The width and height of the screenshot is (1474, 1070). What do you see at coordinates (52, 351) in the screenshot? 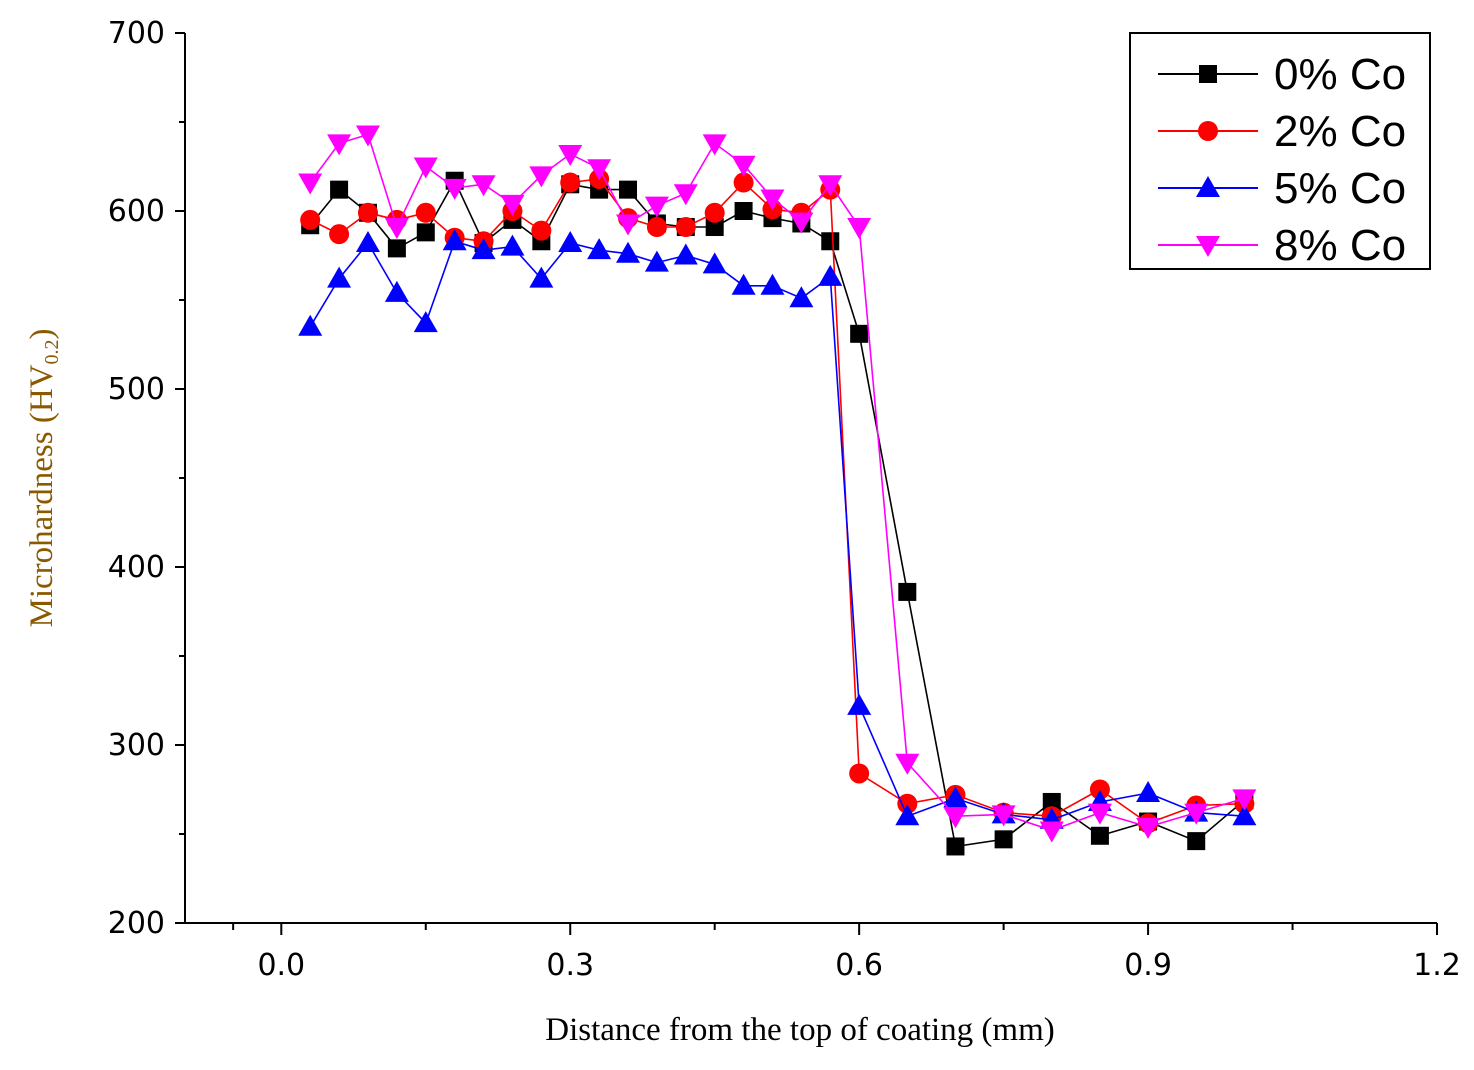
I see `y-axis-title-subscript: 0.2` at bounding box center [52, 351].